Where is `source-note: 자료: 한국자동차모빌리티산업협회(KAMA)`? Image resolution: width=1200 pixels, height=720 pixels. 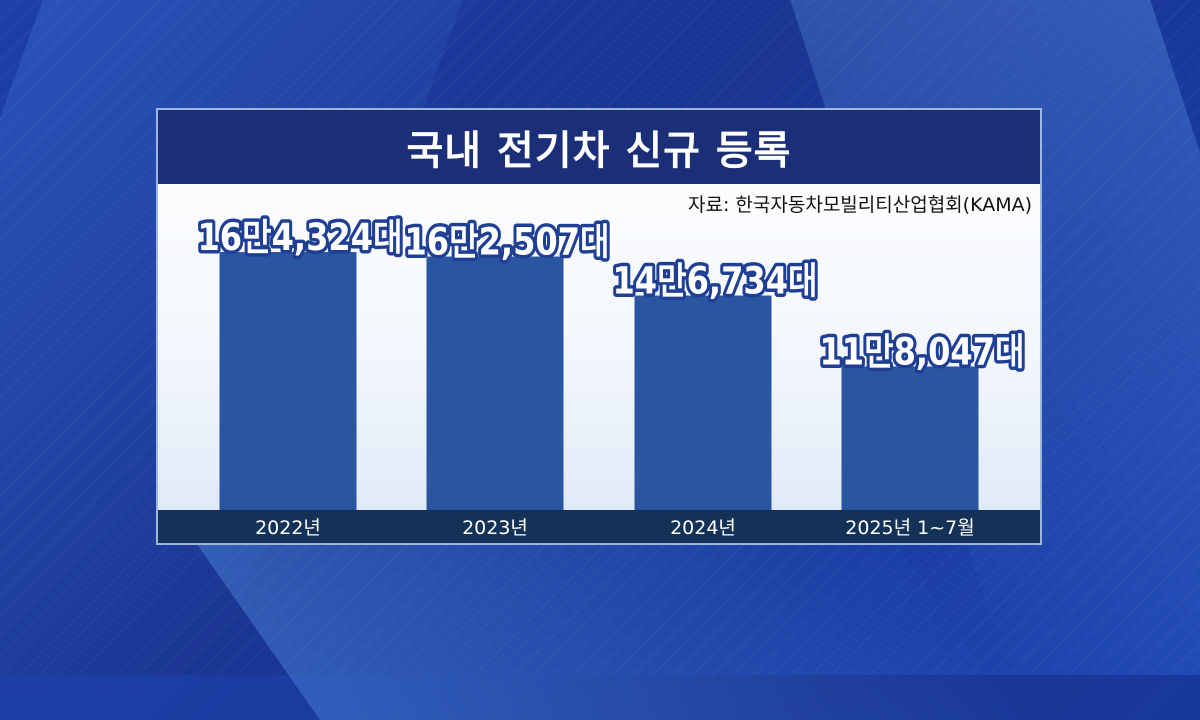 source-note: 자료: 한국자동차모빌리티산업협회(KAMA) is located at coordinates (860, 205).